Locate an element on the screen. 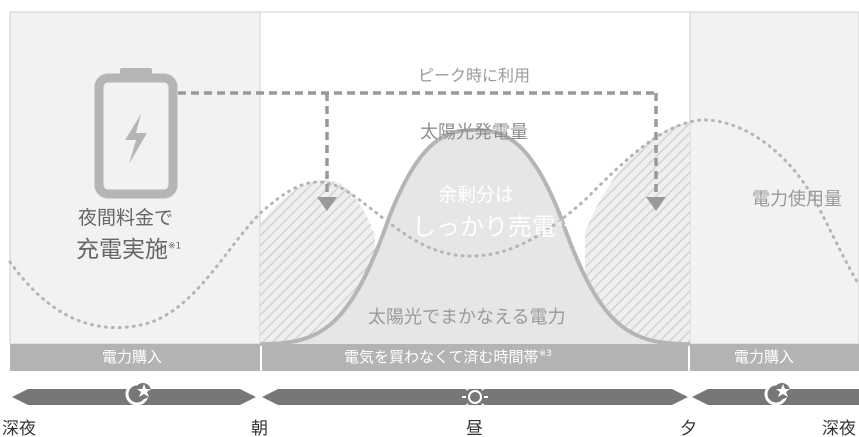  night-charge-text: 充電実施 is located at coordinates (122, 250).